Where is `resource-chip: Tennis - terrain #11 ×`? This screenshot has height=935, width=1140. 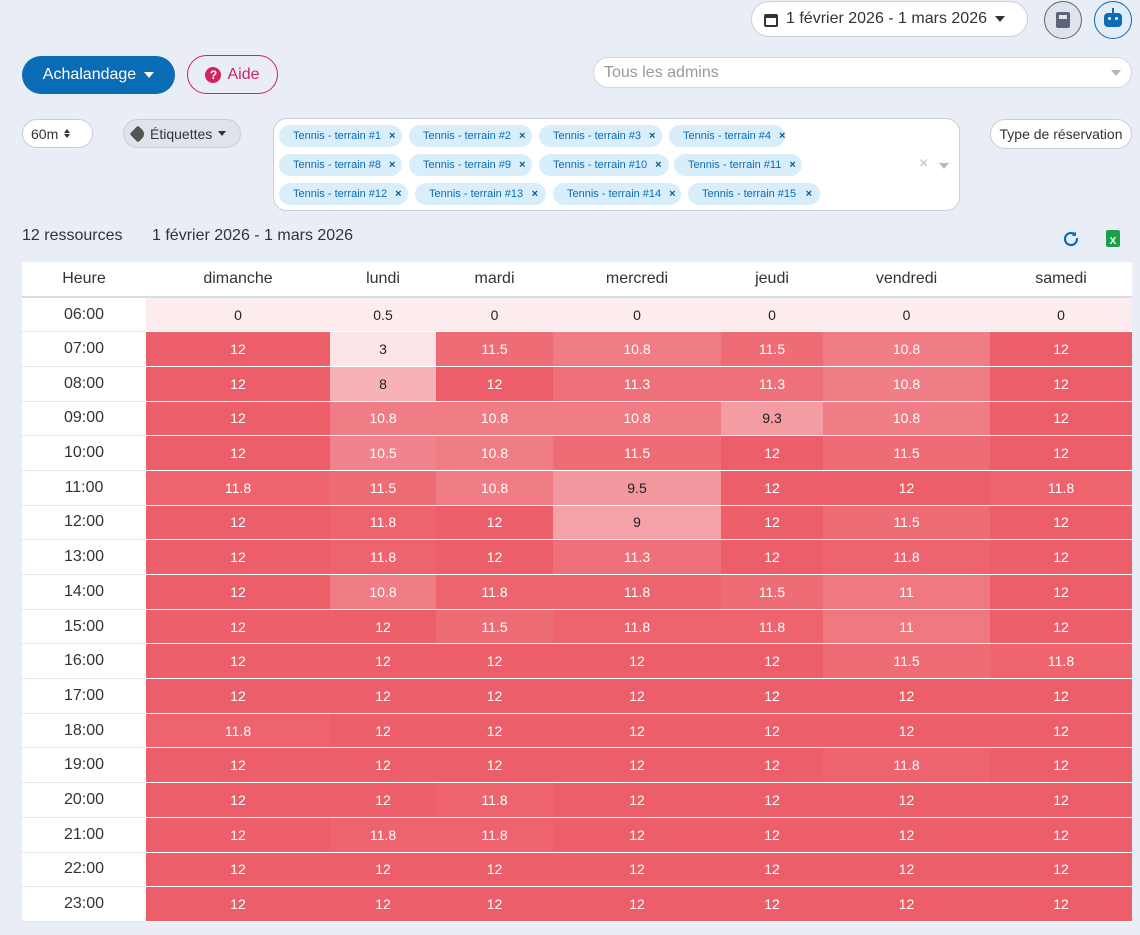
resource-chip: Tennis - terrain #11 × is located at coordinates (738, 165).